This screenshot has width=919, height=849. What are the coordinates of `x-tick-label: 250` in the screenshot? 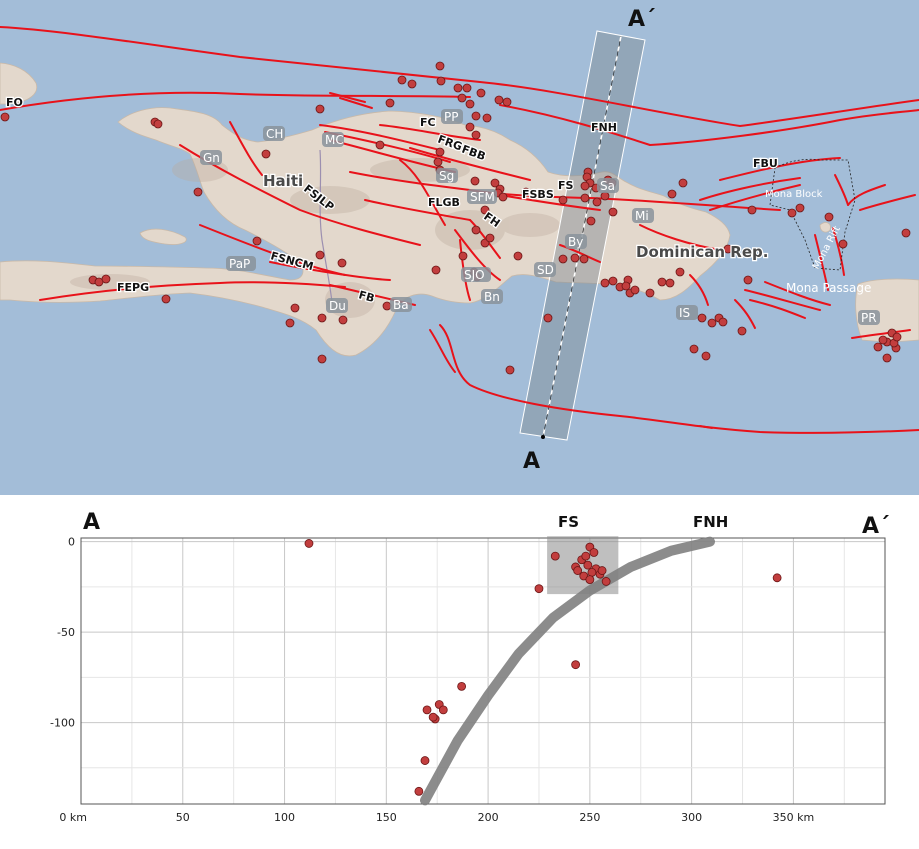 It's located at (589, 817).